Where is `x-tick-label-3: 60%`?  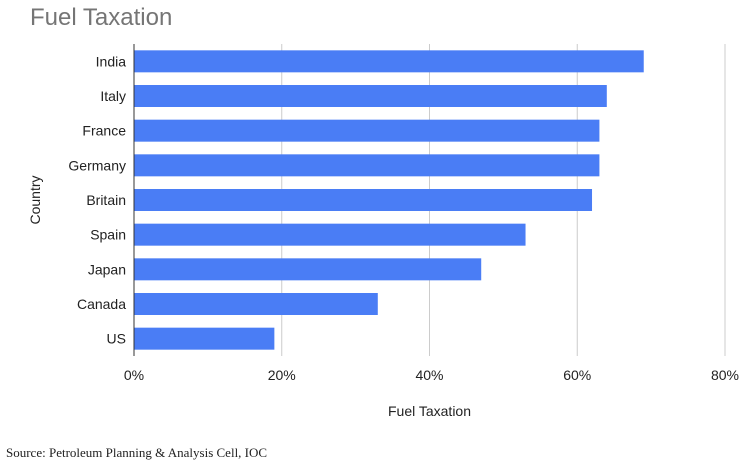
x-tick-label-3: 60% is located at coordinates (577, 375).